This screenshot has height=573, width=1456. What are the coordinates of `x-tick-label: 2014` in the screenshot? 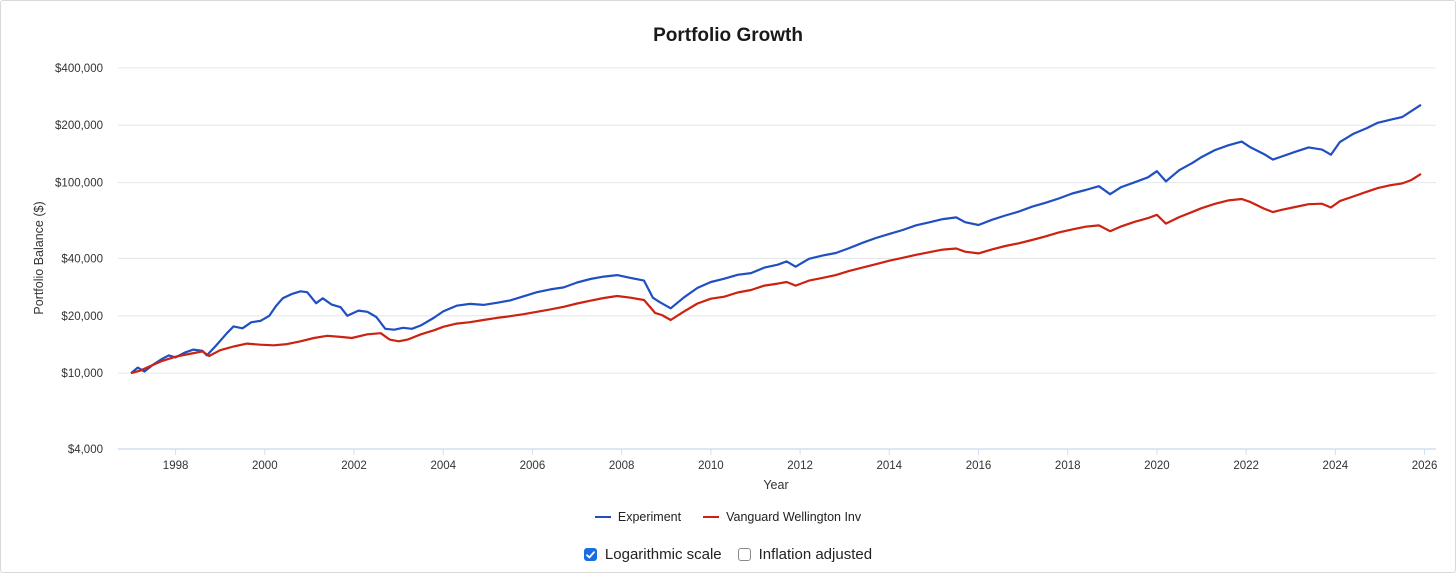 It's located at (890, 466).